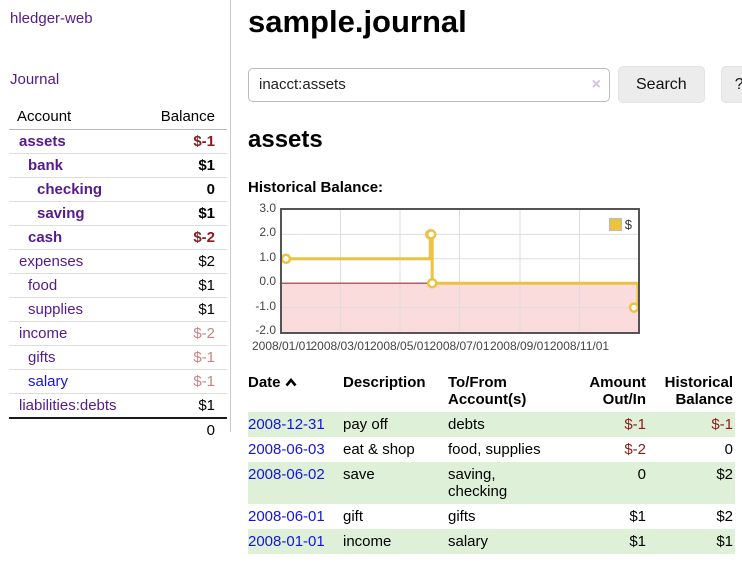 The image size is (742, 582). Describe the element at coordinates (35, 79) in the screenshot. I see `sidebar-item-journal: Journal` at that location.